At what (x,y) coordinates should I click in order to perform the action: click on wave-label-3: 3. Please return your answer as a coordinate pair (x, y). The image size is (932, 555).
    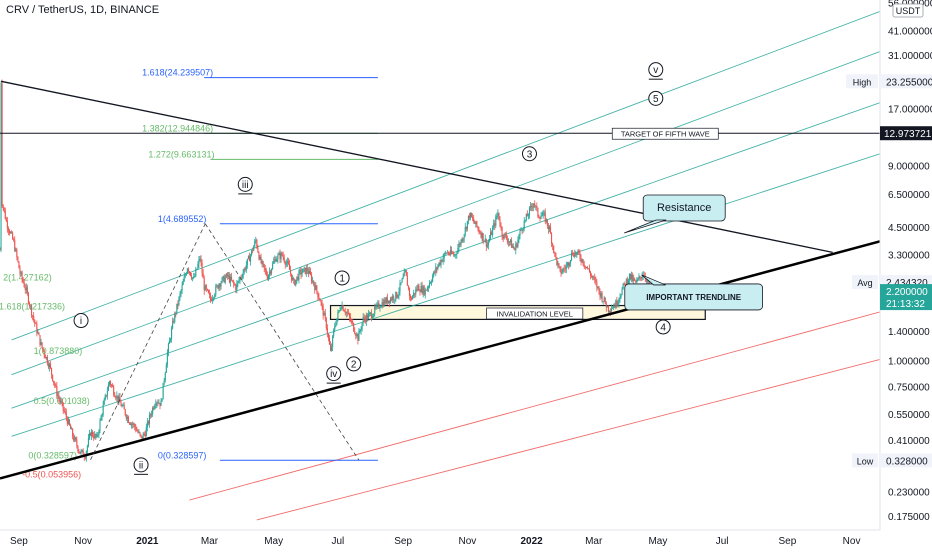
    Looking at the image, I should click on (529, 154).